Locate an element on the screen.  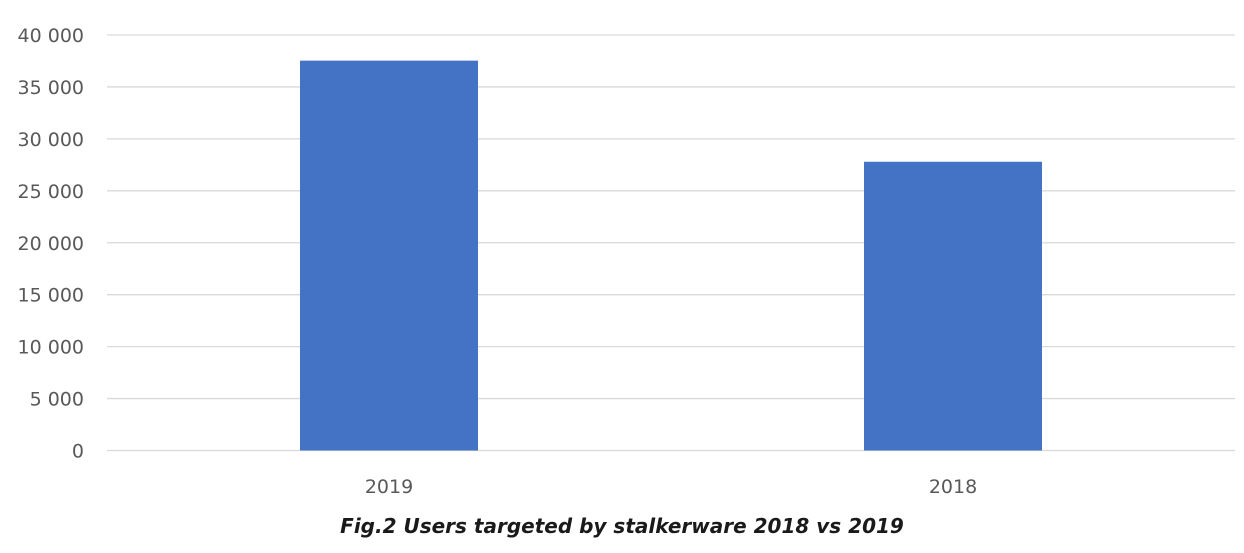
y-tick-label: 0 is located at coordinates (78, 452).